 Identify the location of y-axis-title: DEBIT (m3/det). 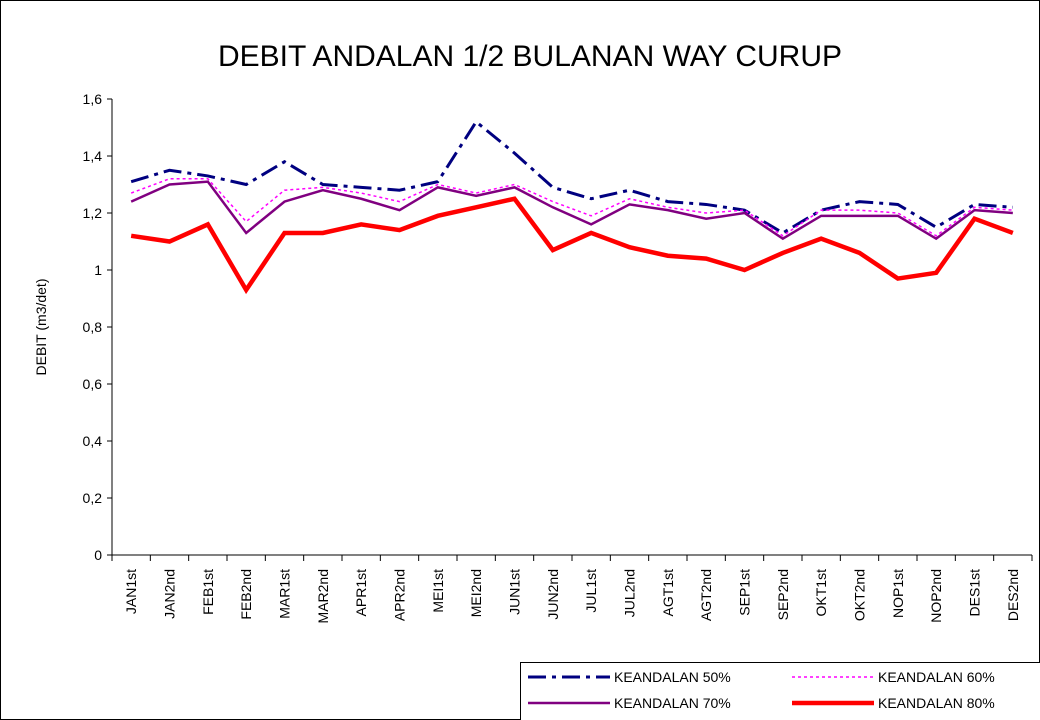
(41, 327).